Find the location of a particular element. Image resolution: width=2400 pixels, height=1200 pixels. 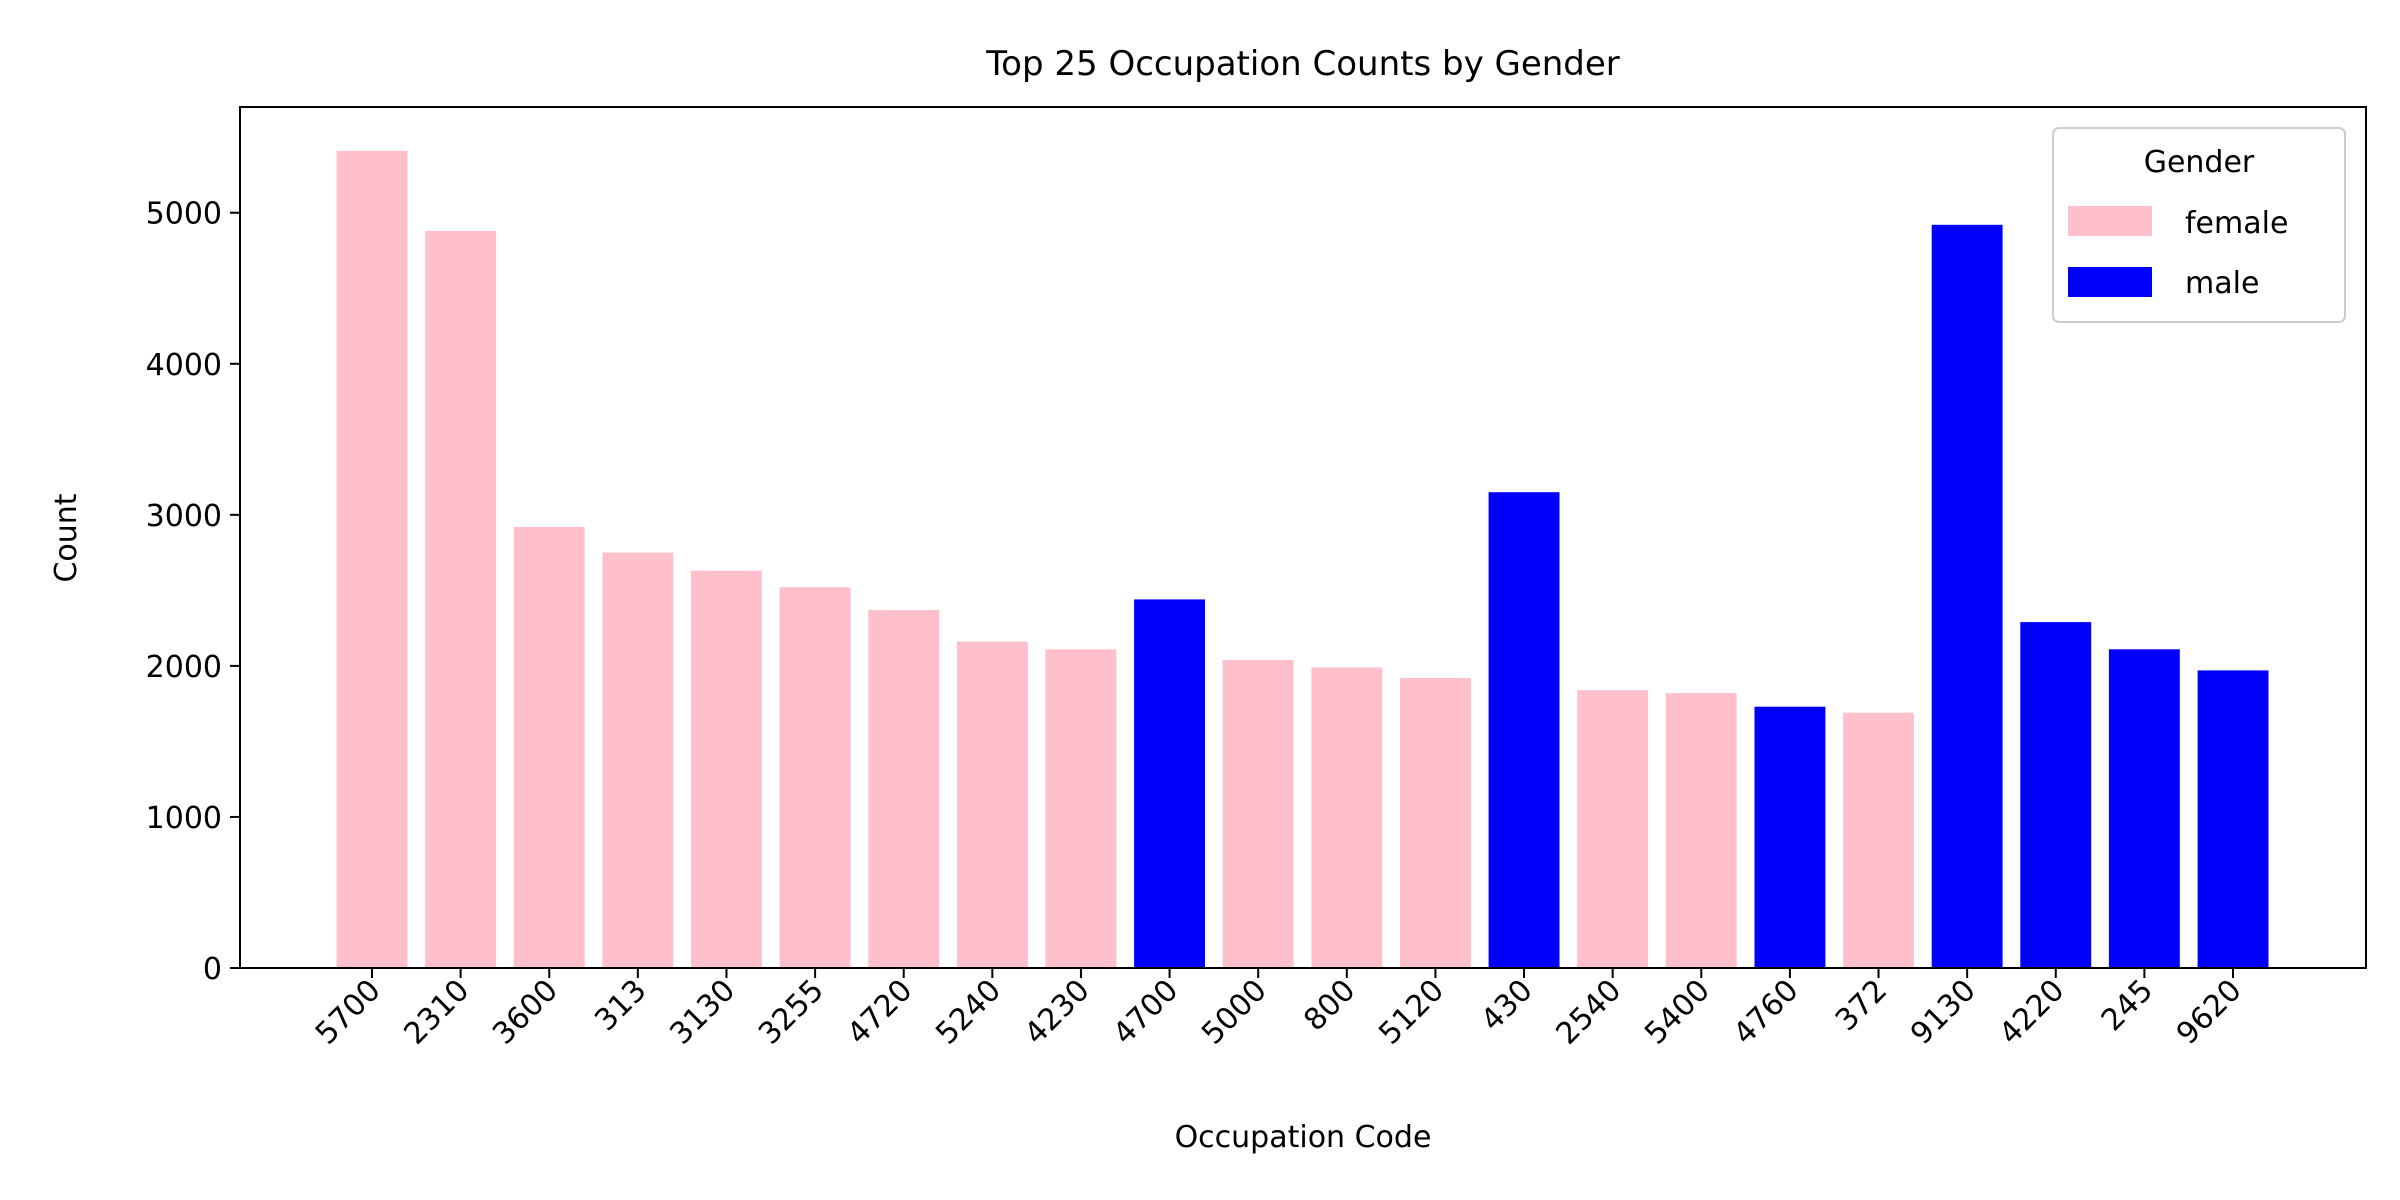

legend: Gender female male is located at coordinates (2199, 225).